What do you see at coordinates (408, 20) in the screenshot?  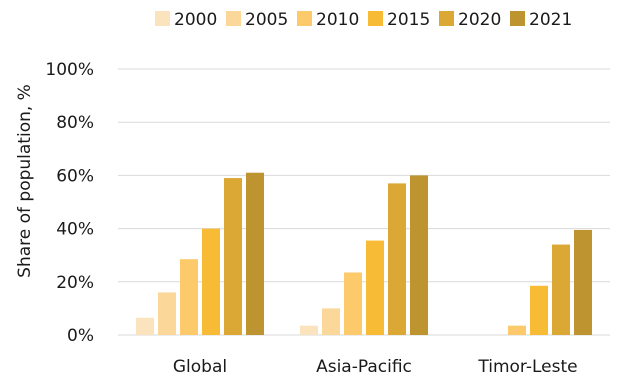 I see `legend-label: 2015` at bounding box center [408, 20].